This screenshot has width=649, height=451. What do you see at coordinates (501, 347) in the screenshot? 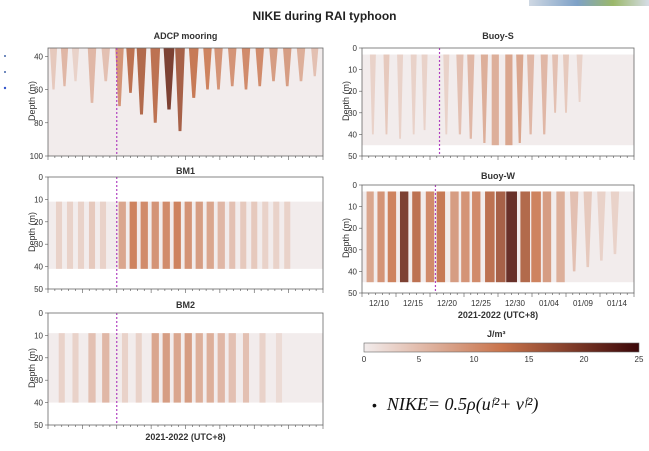
I see `colorbar-gradient` at bounding box center [501, 347].